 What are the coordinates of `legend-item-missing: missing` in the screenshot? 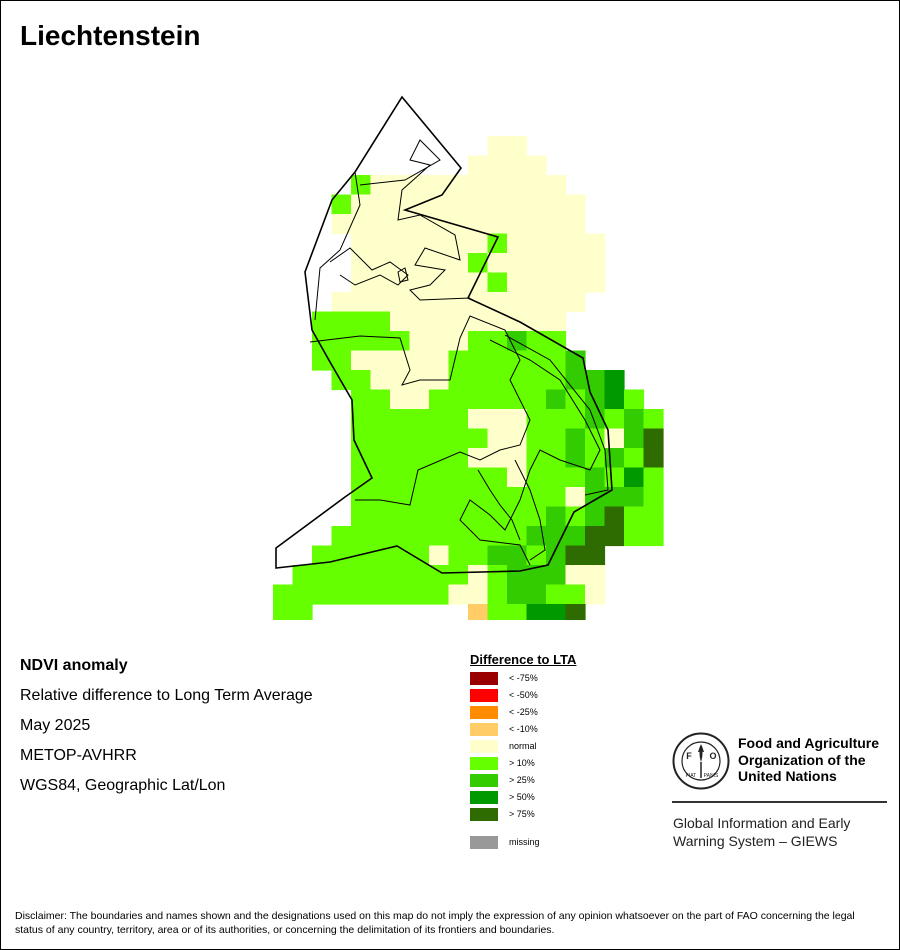 It's located at (570, 842).